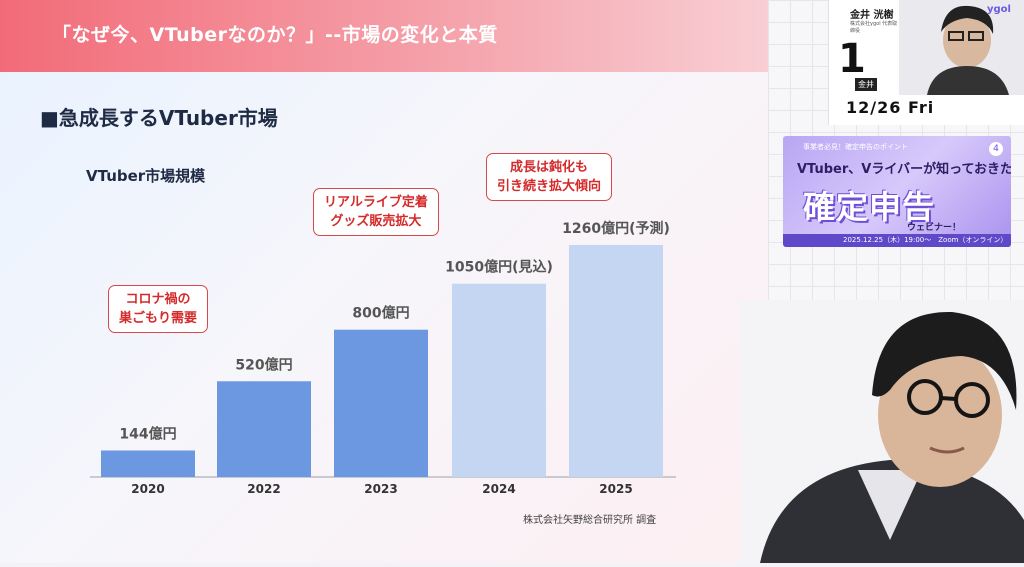 This screenshot has width=1024, height=567. What do you see at coordinates (159, 118) in the screenshot?
I see `section-title: ■急成長するVTuber市場` at bounding box center [159, 118].